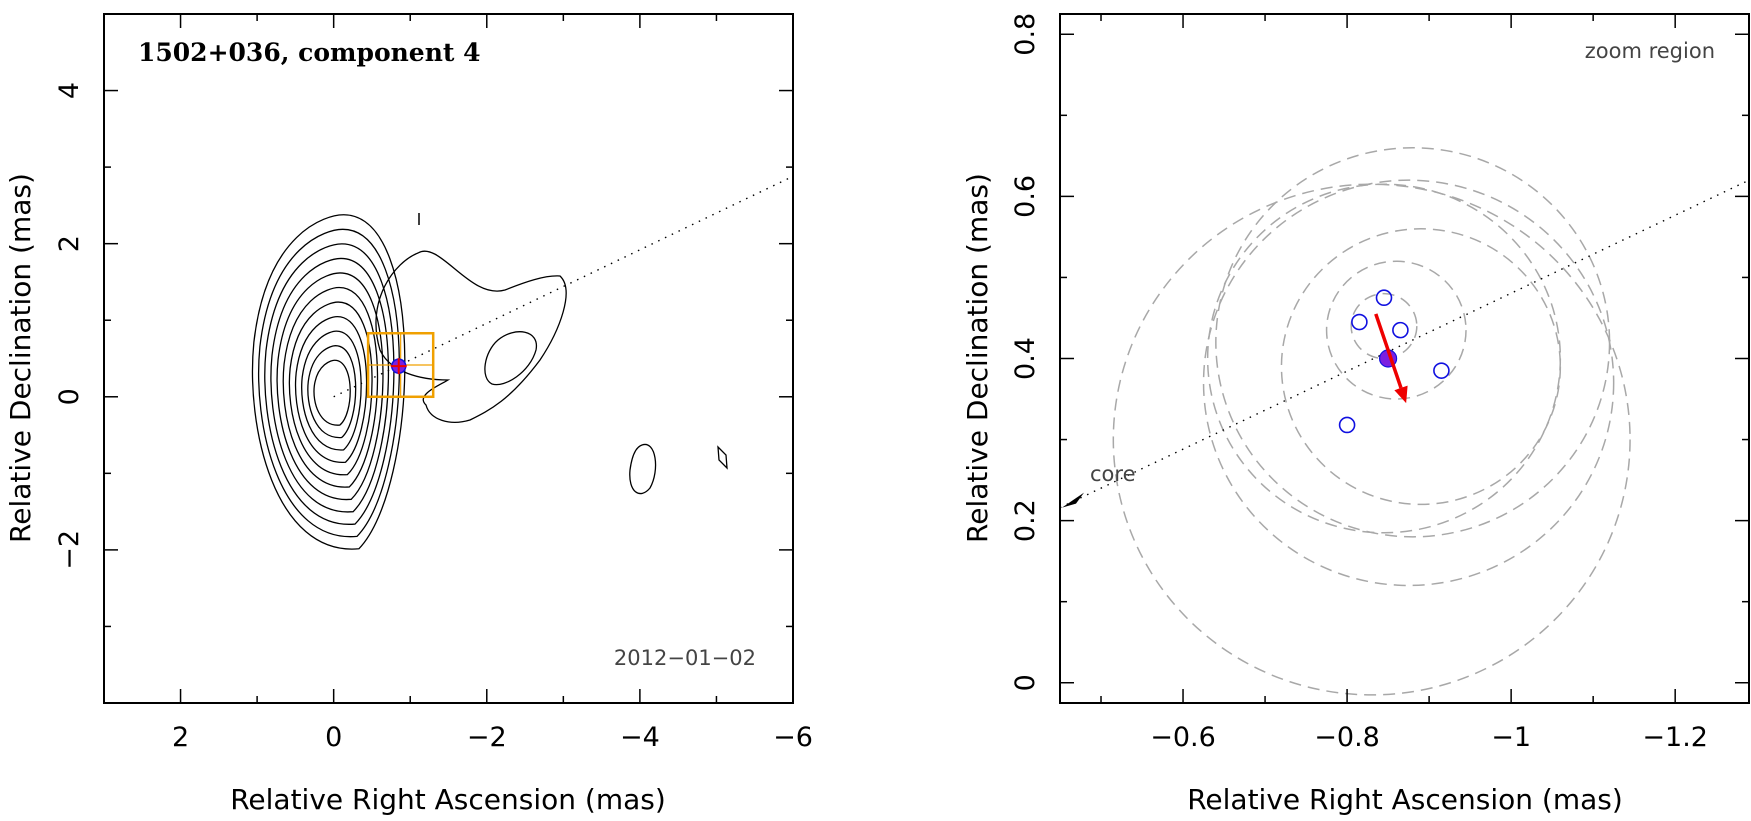 This screenshot has height=821, width=1751. Describe the element at coordinates (1650, 51) in the screenshot. I see `zoom-region-label: zoom region` at that location.